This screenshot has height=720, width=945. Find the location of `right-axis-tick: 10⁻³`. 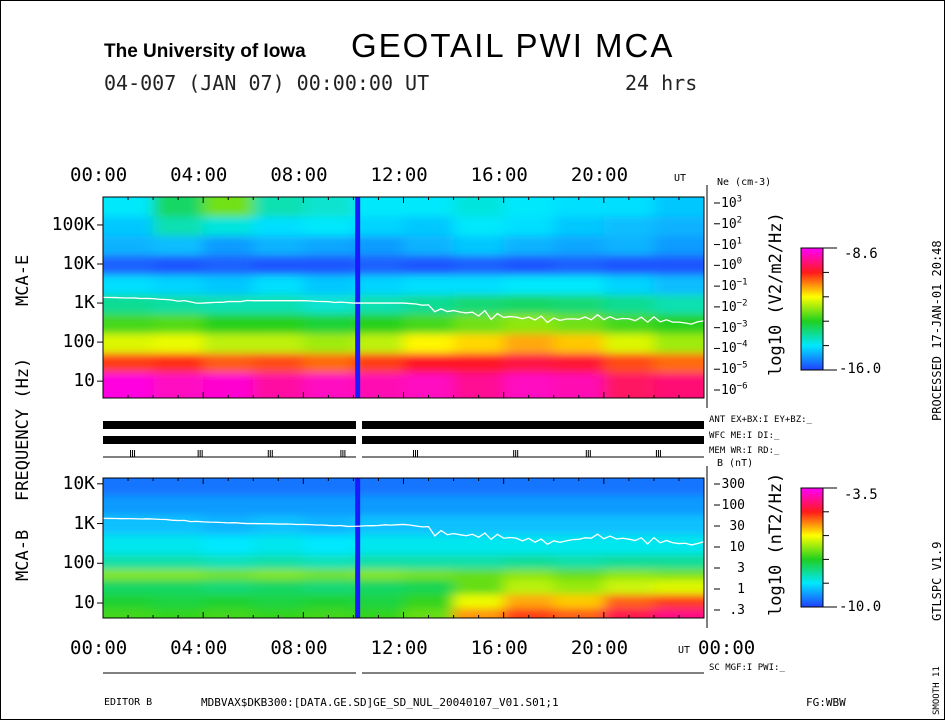

right-axis-tick: 10⁻³ is located at coordinates (734, 327).